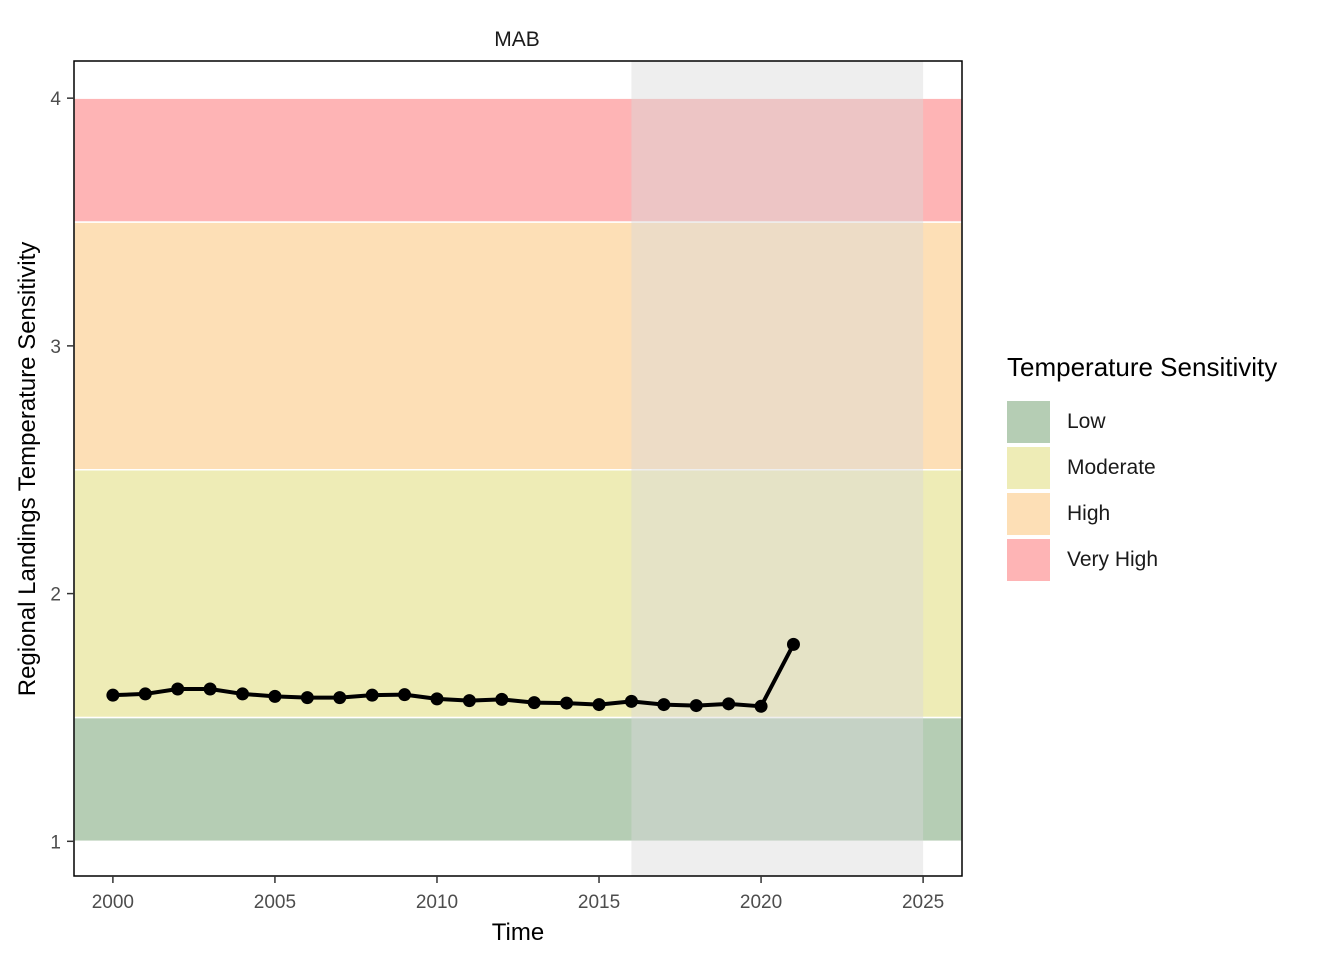 The height and width of the screenshot is (960, 1344). I want to click on data-point-2014, so click(567, 703).